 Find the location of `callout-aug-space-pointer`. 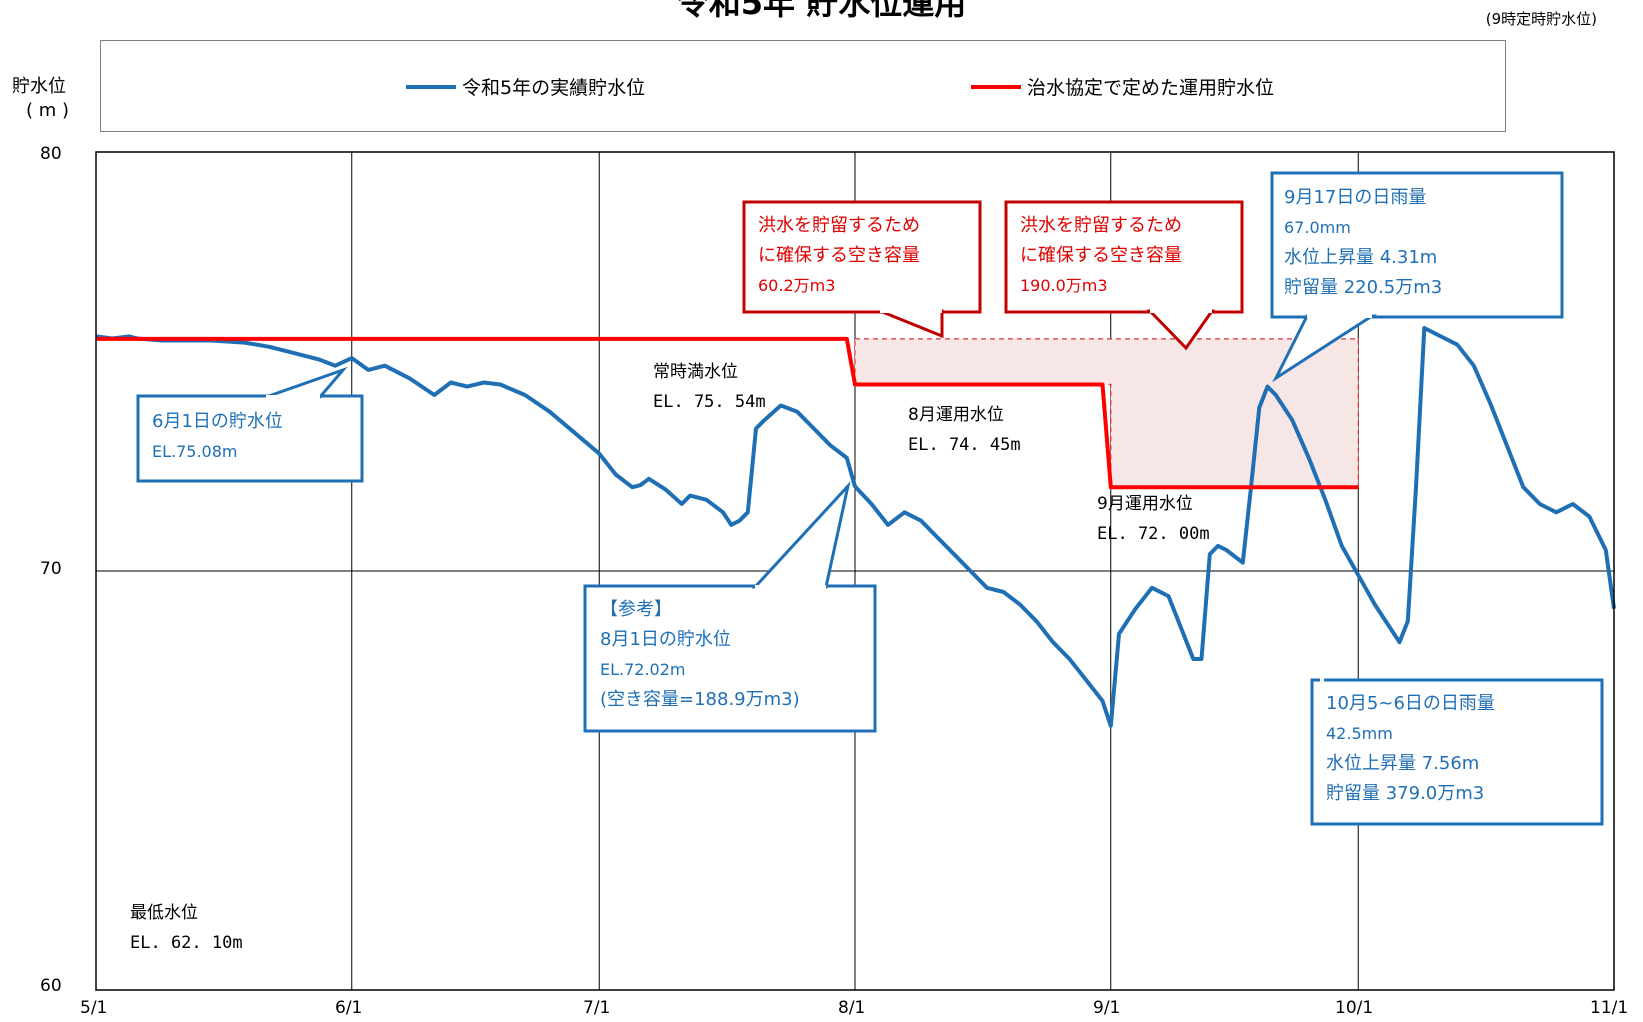

callout-aug-space-pointer is located at coordinates (911, 324).